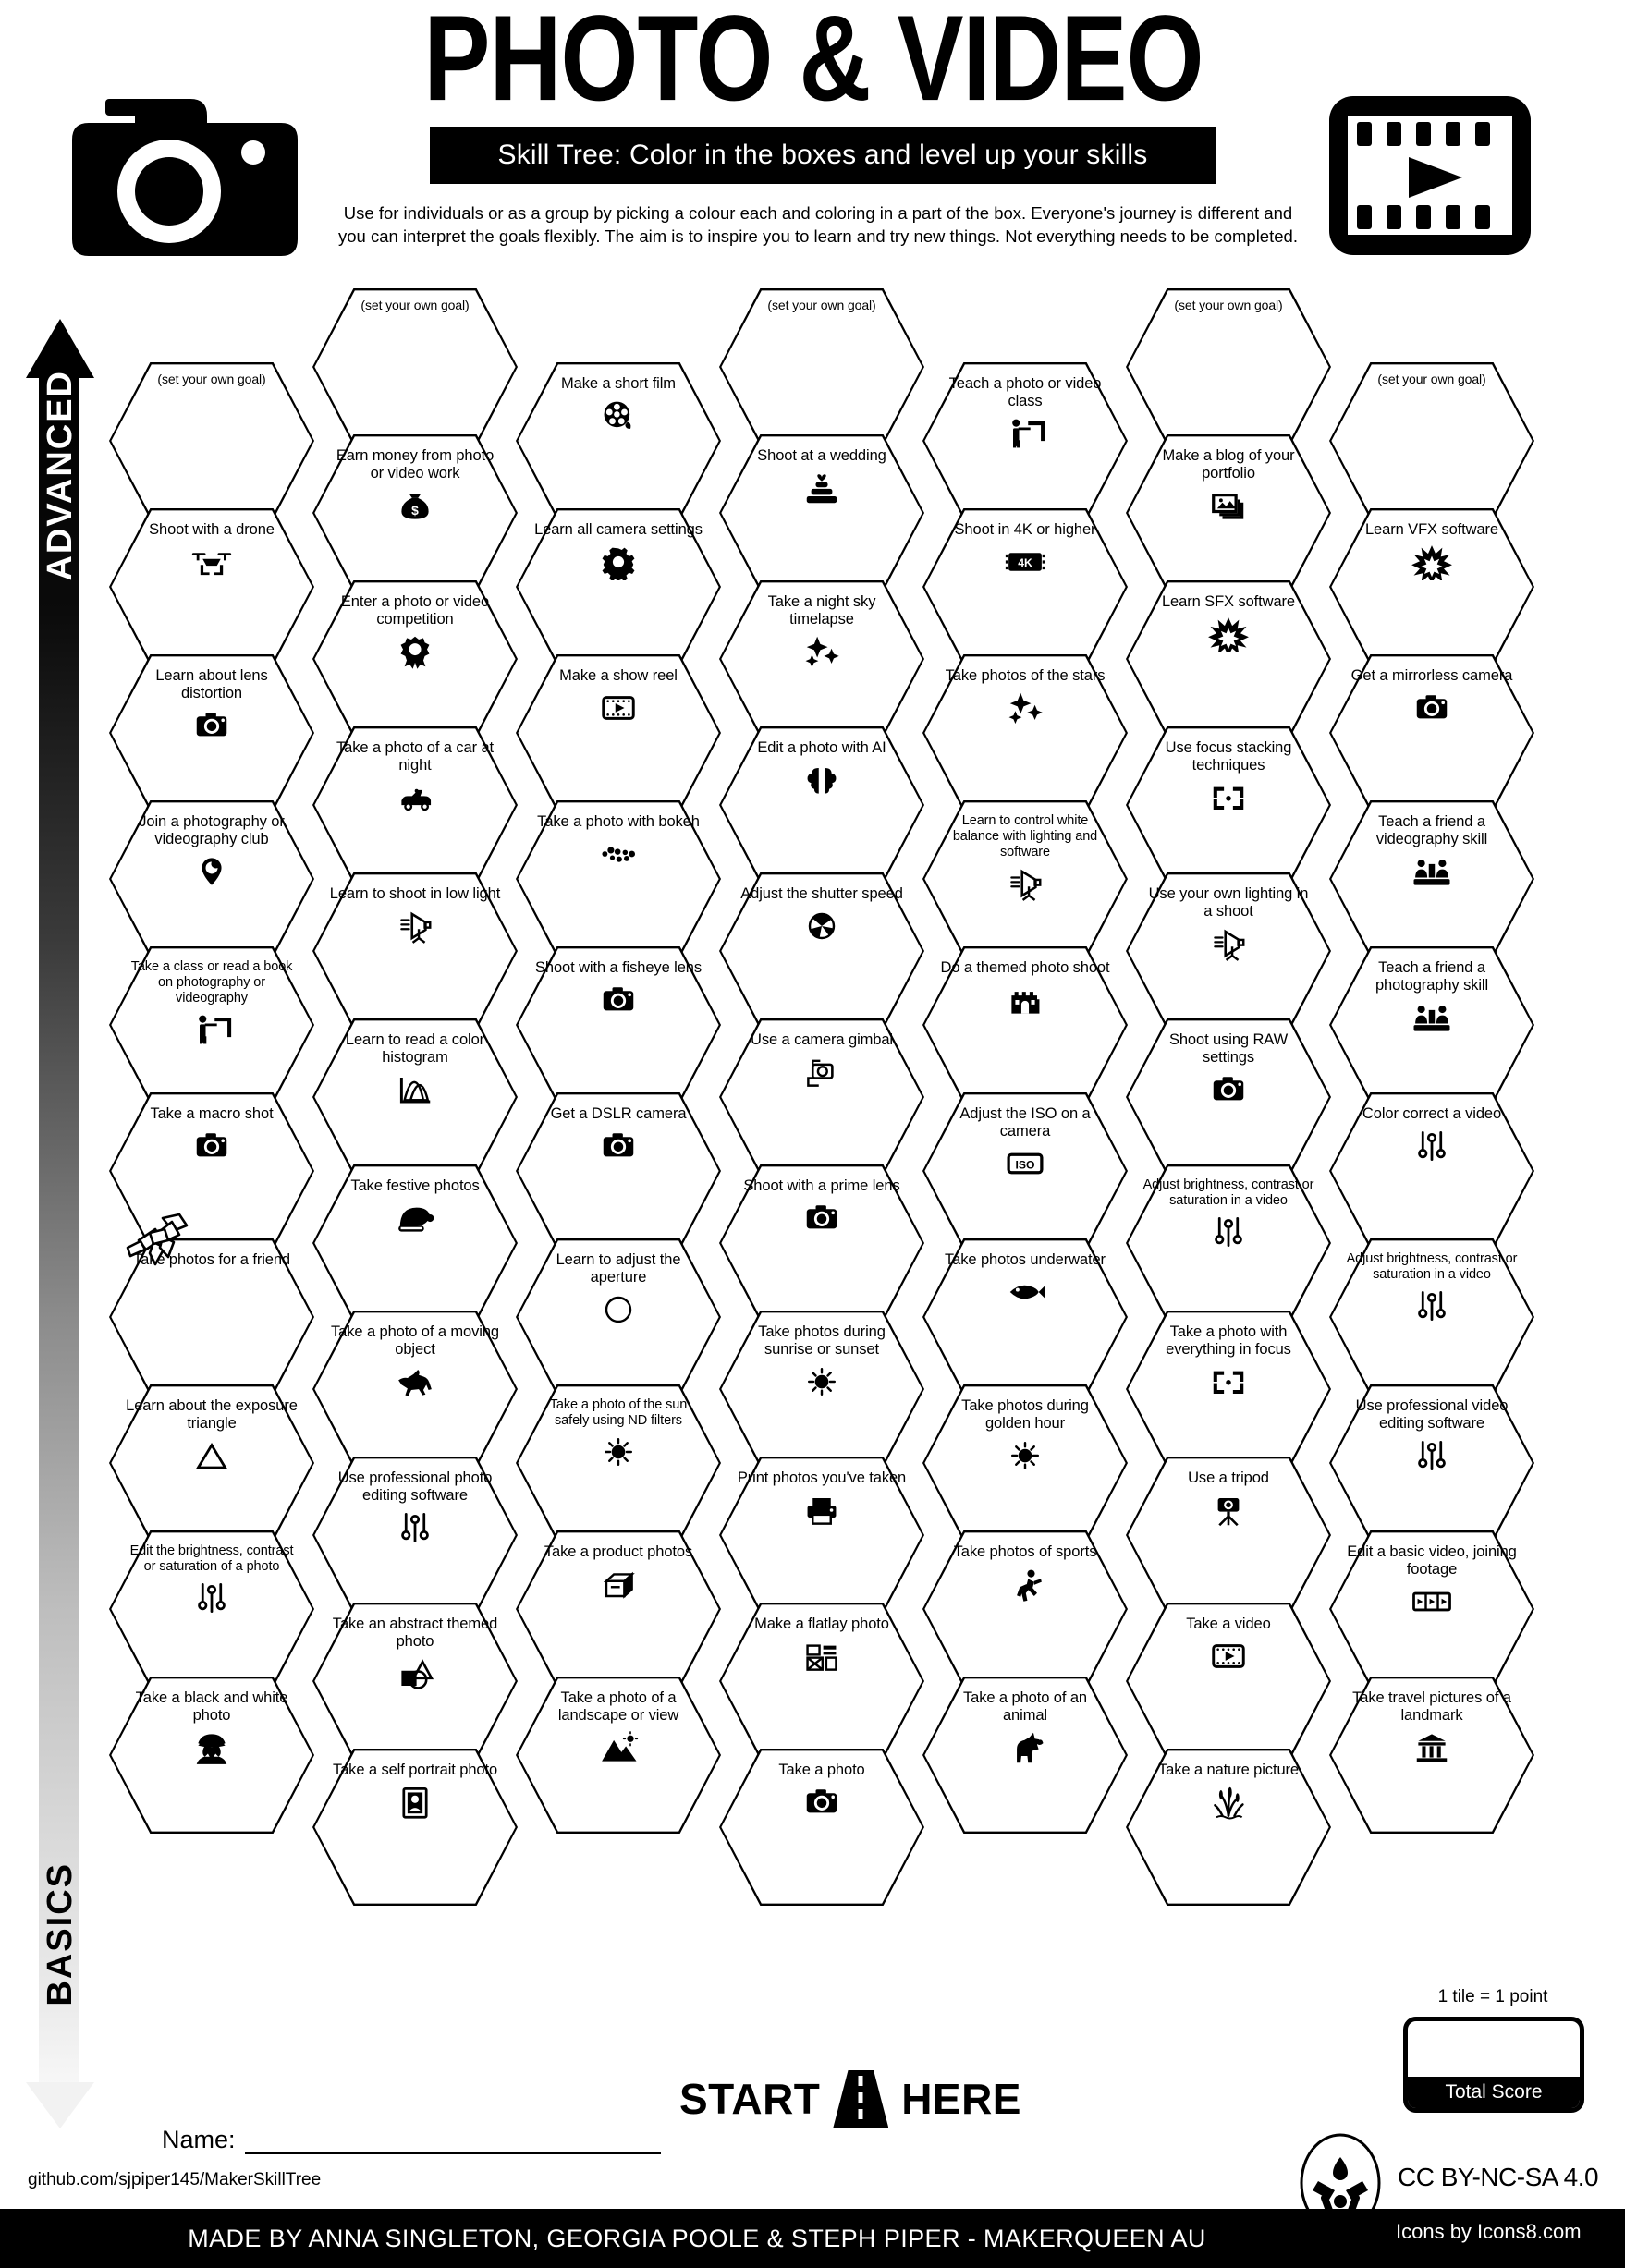 The image size is (1625, 2268). Describe the element at coordinates (1228, 1097) in the screenshot. I see `skill-hex-tile: Shoot using RAW settings` at that location.